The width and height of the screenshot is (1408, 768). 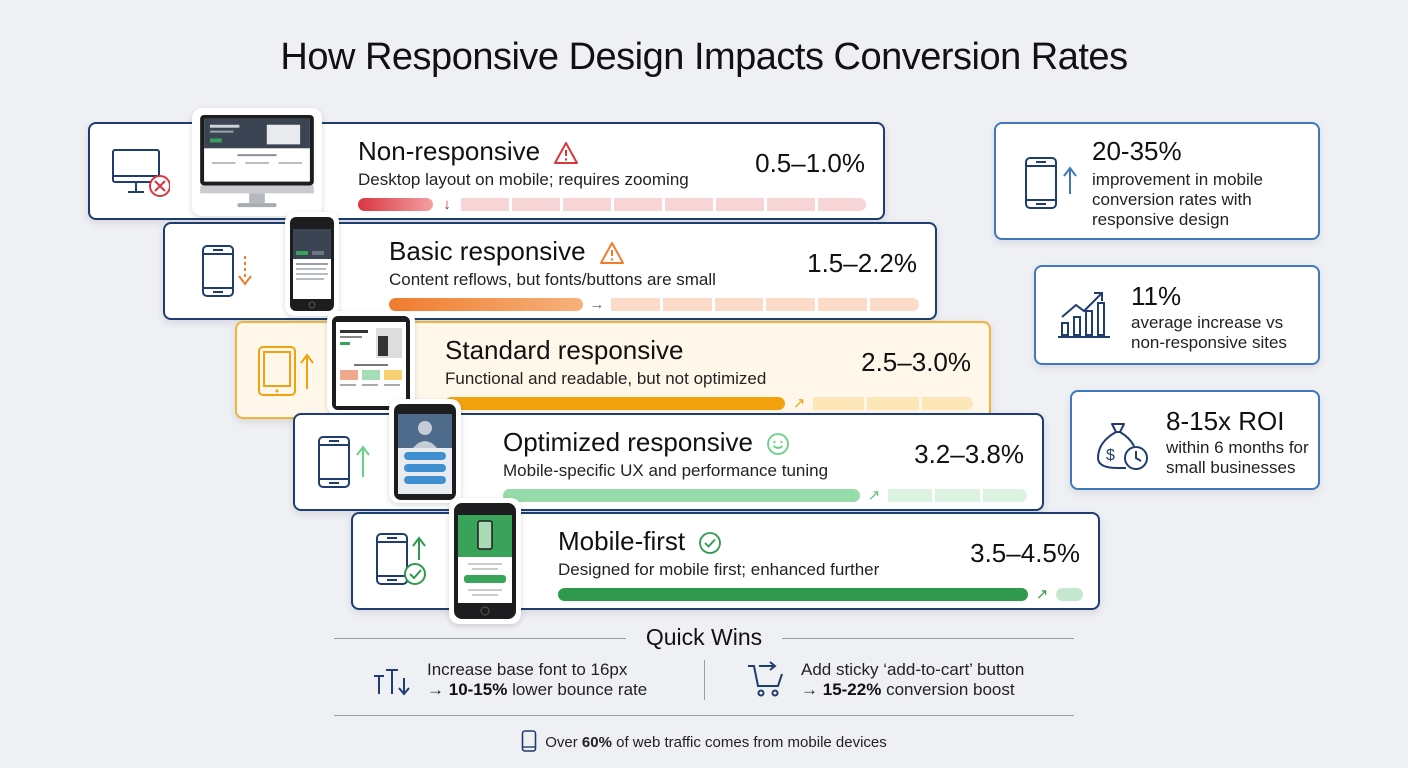 What do you see at coordinates (597, 304) in the screenshot?
I see `arrow-right-icon: →` at bounding box center [597, 304].